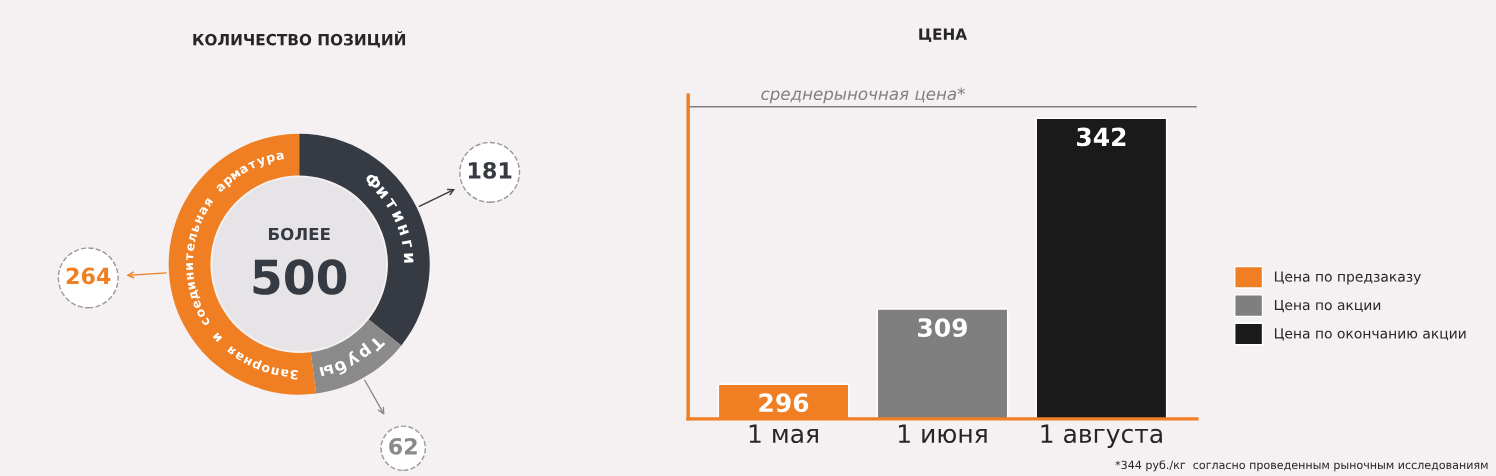  I want to click on chart-title: ЦЕНА, so click(943, 35).